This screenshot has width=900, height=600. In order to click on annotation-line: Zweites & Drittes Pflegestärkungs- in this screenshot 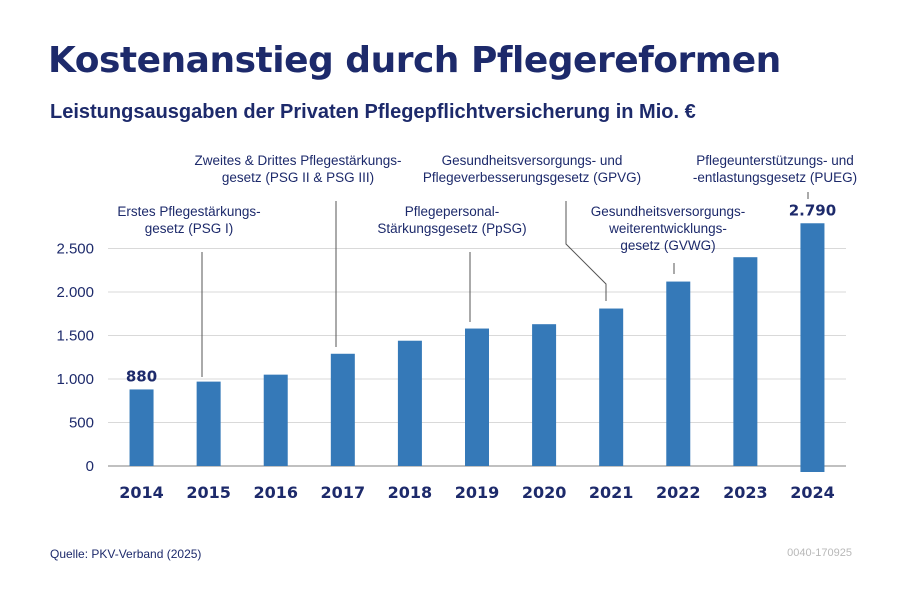, I will do `click(297, 160)`.